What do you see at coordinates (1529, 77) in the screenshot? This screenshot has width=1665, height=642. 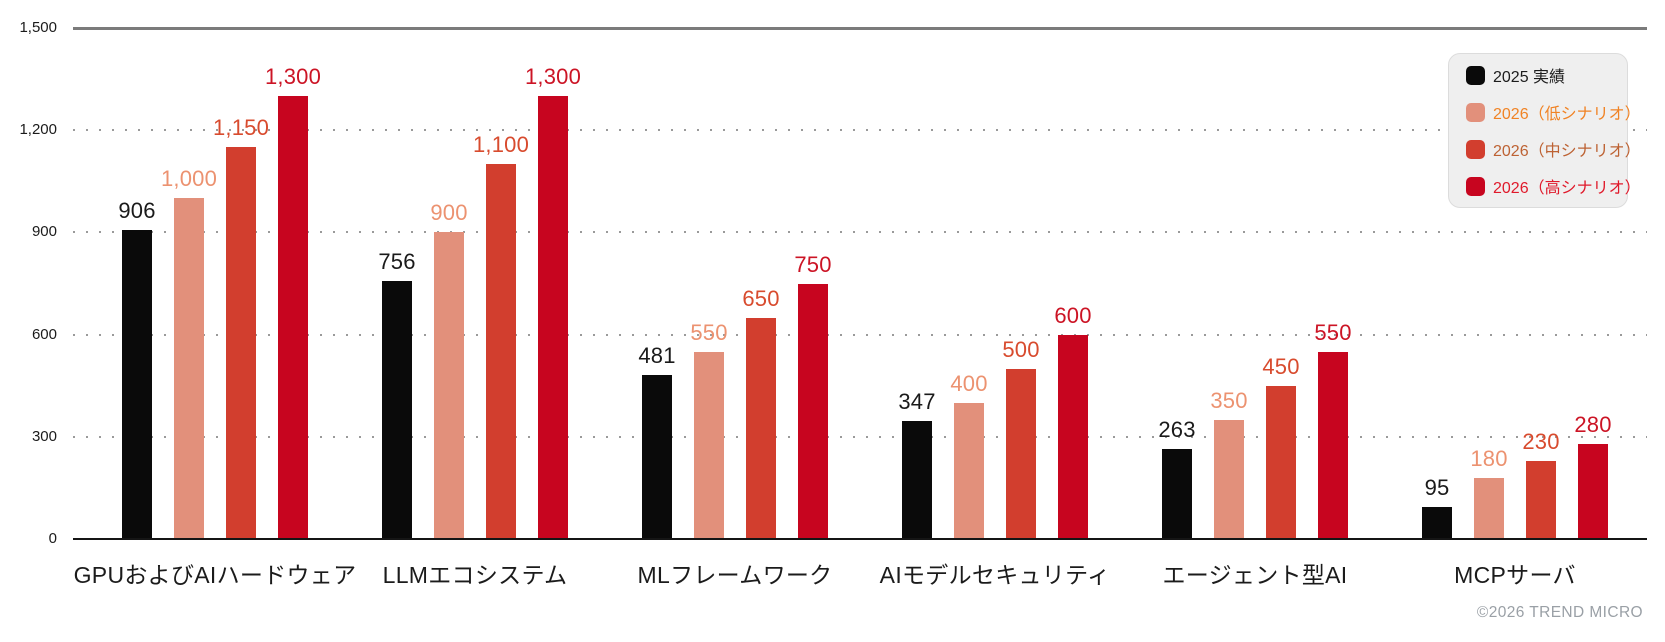 I see `legend-item-label: 2025 実績` at bounding box center [1529, 77].